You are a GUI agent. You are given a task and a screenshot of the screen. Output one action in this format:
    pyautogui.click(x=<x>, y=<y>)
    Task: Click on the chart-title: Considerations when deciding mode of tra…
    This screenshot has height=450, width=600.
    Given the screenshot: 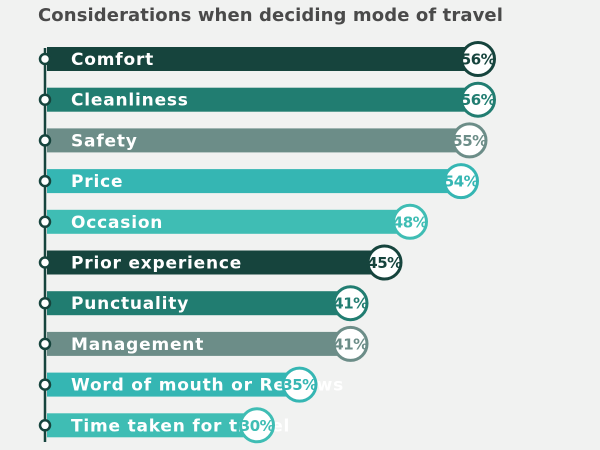 What is the action you would take?
    pyautogui.click(x=270, y=15)
    